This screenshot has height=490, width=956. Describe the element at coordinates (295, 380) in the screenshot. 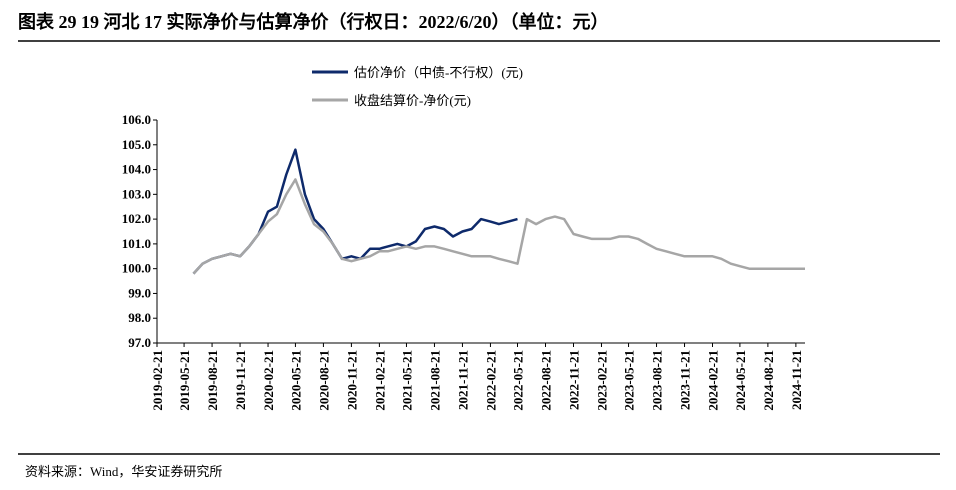

I see `x-tick-label: 2020-05-21` at that location.